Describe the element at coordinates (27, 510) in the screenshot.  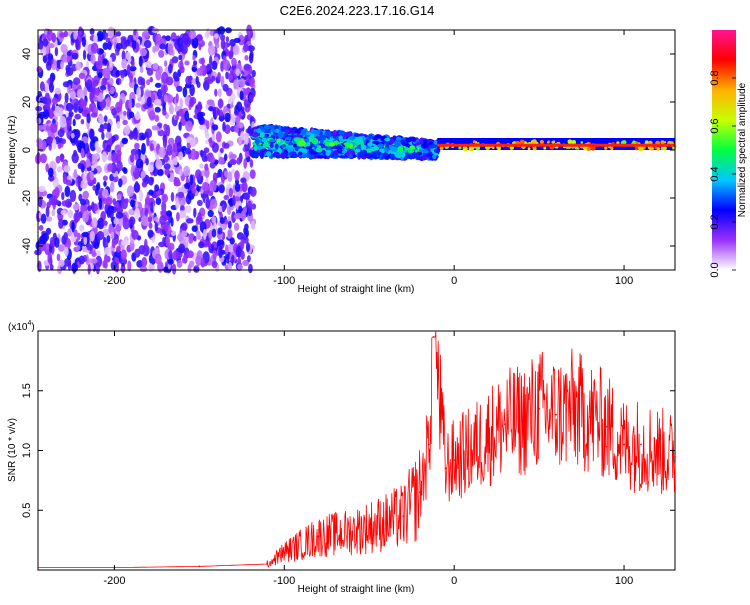
I see `snr-y-tick-label: 0.5` at that location.